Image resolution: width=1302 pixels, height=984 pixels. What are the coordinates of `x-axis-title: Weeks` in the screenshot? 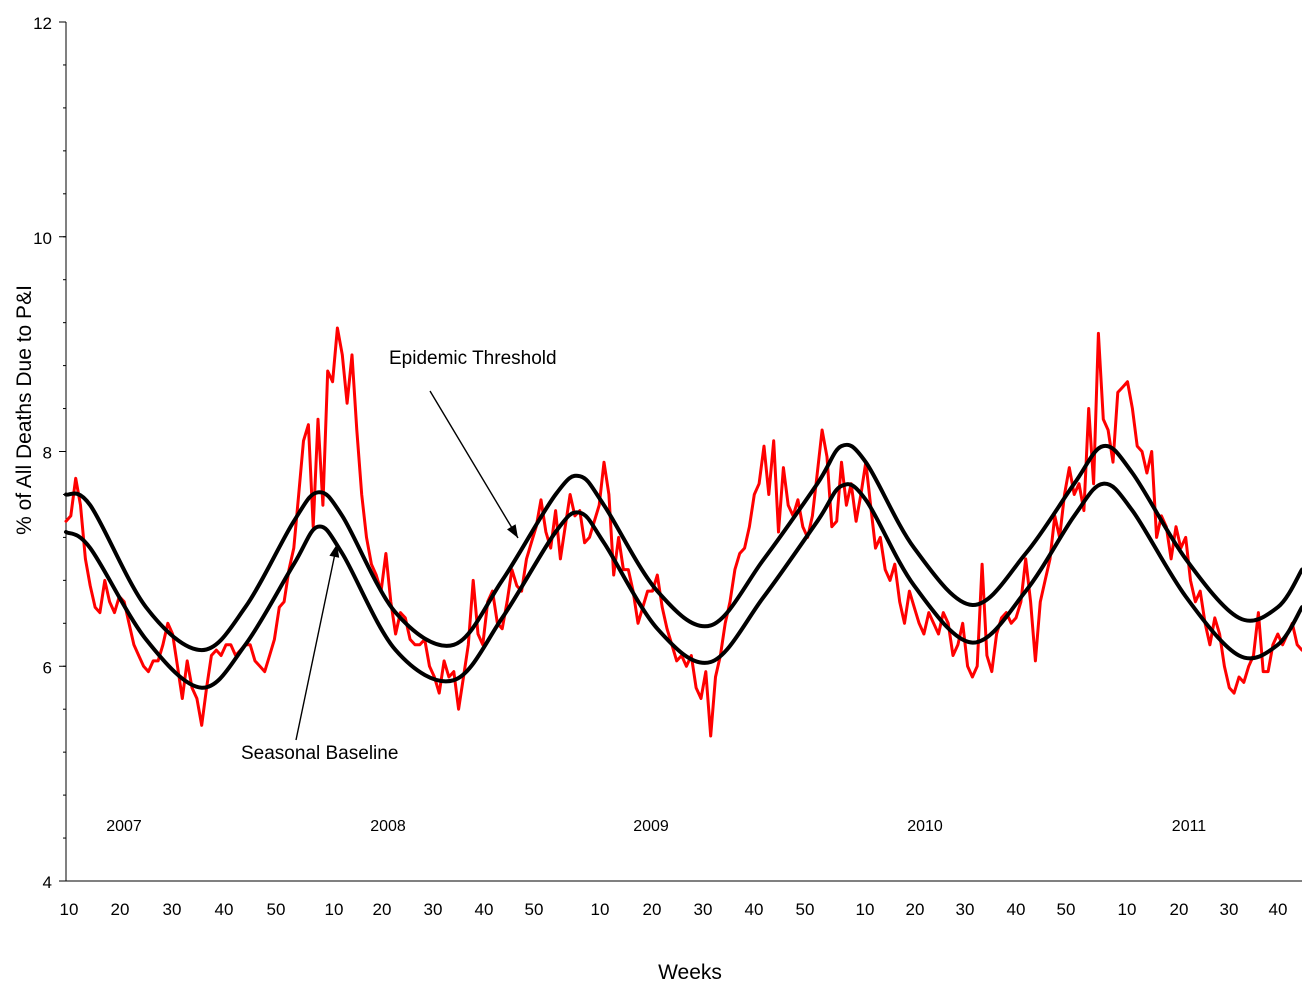 It's located at (690, 972).